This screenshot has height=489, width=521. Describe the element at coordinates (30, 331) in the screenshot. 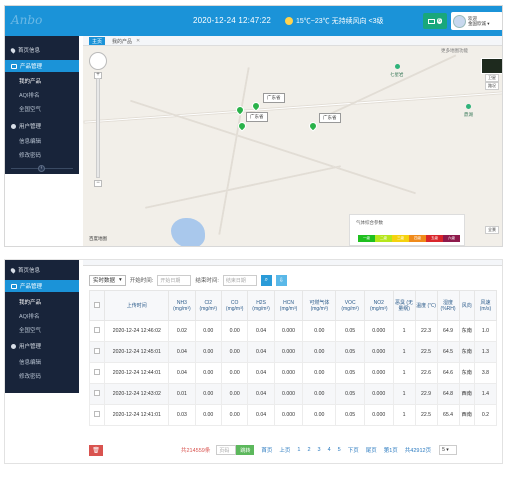

I see `sidebar-item-label: 全国空气` at that location.